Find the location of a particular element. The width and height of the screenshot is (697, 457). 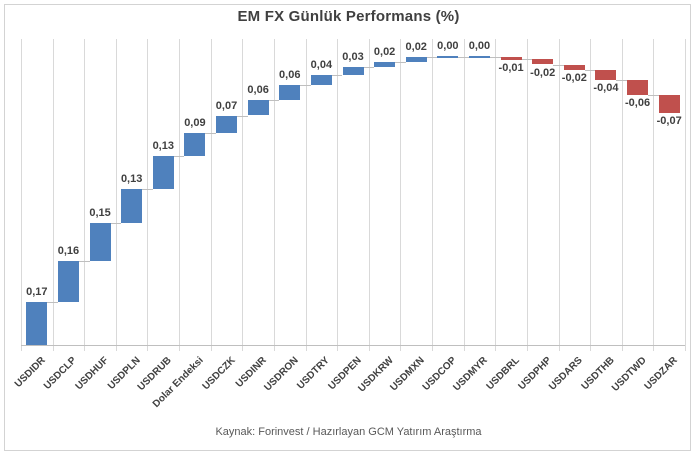

chart-title: EM FX Günlük Performans (%) is located at coordinates (348, 16).